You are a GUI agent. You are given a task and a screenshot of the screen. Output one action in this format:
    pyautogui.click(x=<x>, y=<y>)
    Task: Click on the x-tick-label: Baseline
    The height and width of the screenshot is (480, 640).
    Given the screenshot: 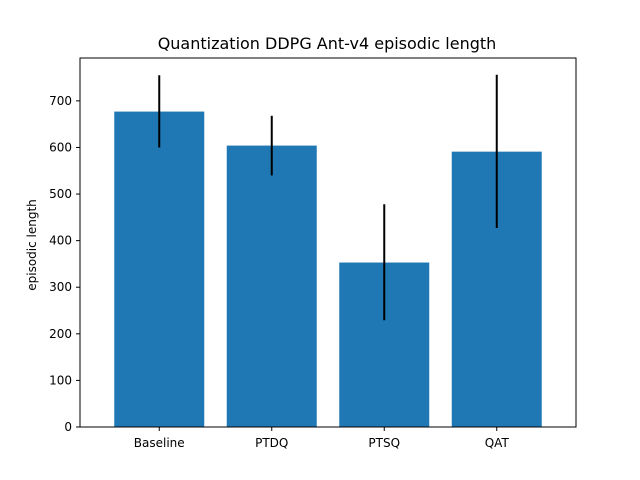 What is the action you would take?
    pyautogui.click(x=159, y=443)
    